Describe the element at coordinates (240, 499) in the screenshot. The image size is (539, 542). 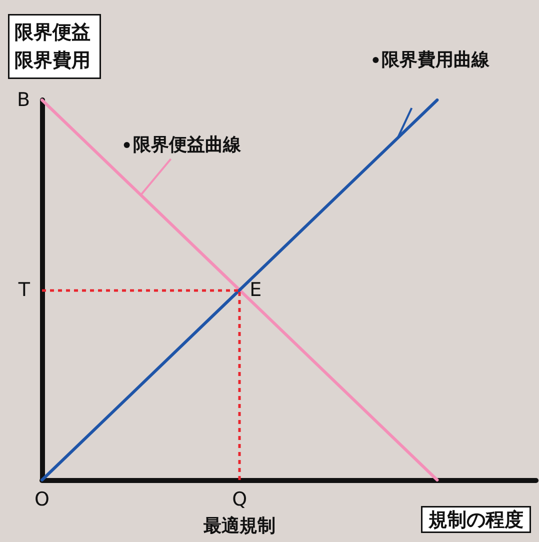
I see `x-tick-label: Q` at that location.